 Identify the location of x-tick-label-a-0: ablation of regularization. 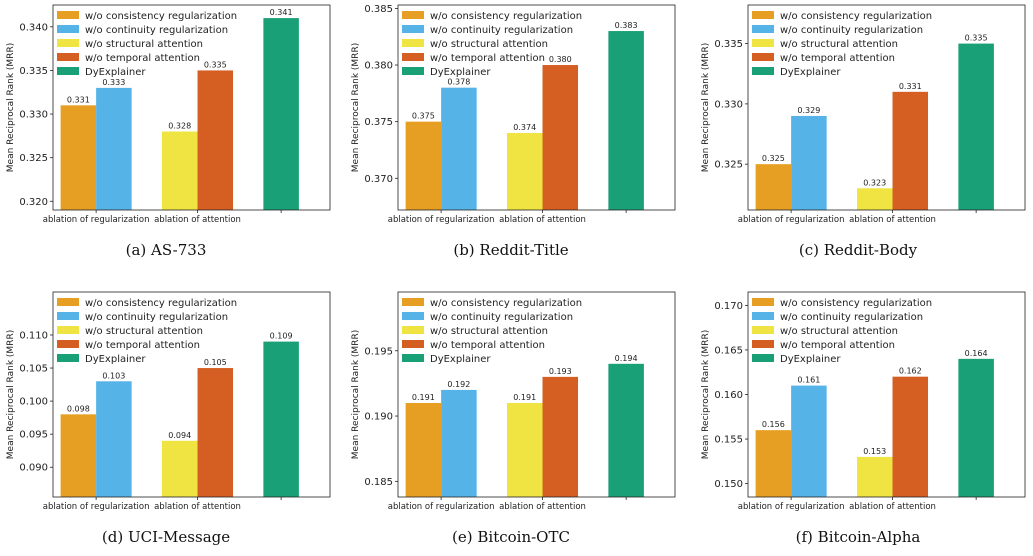
(96, 220).